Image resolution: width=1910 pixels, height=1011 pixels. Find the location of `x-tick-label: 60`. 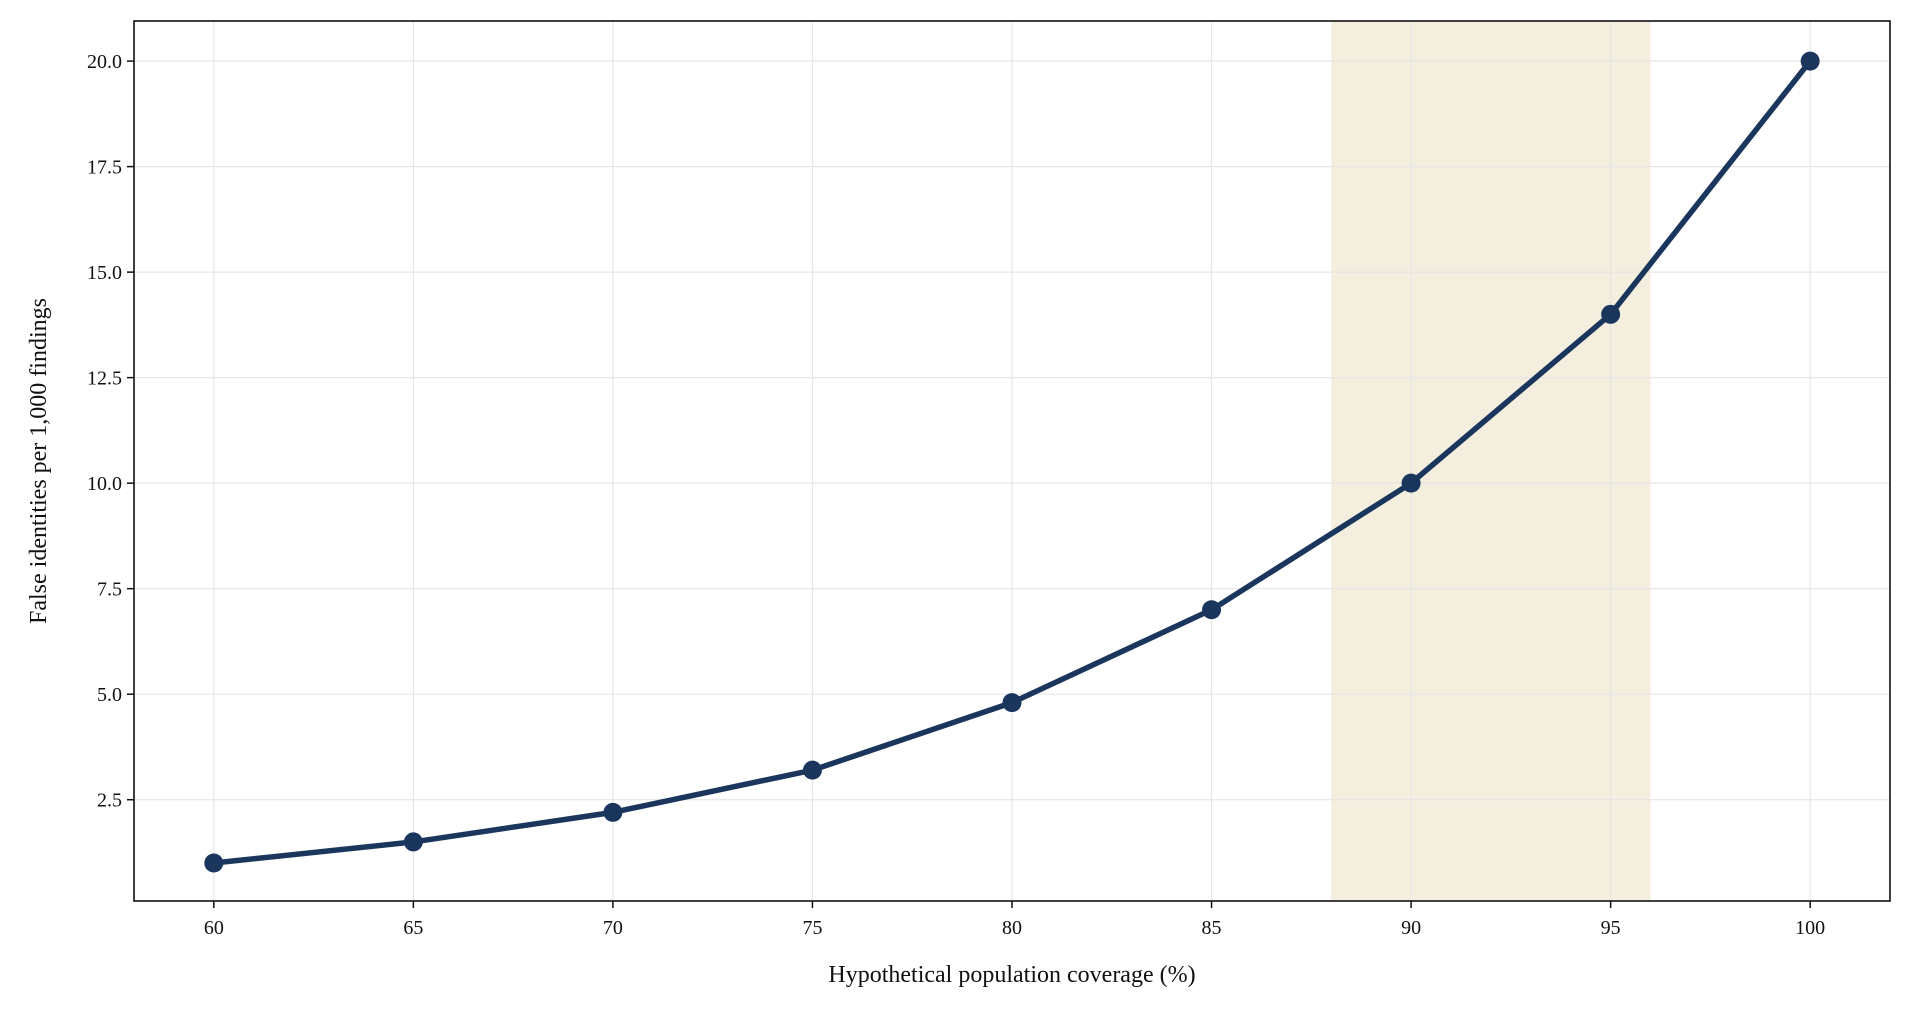

x-tick-label: 60 is located at coordinates (214, 928).